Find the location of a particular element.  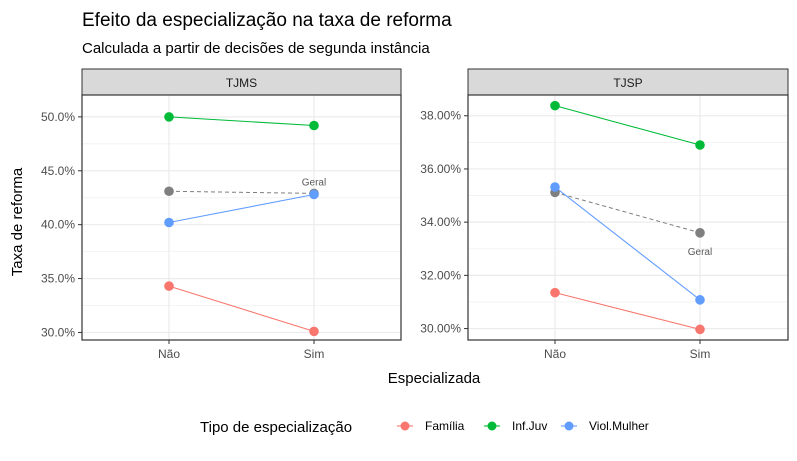

overall-line is located at coordinates (241, 192).